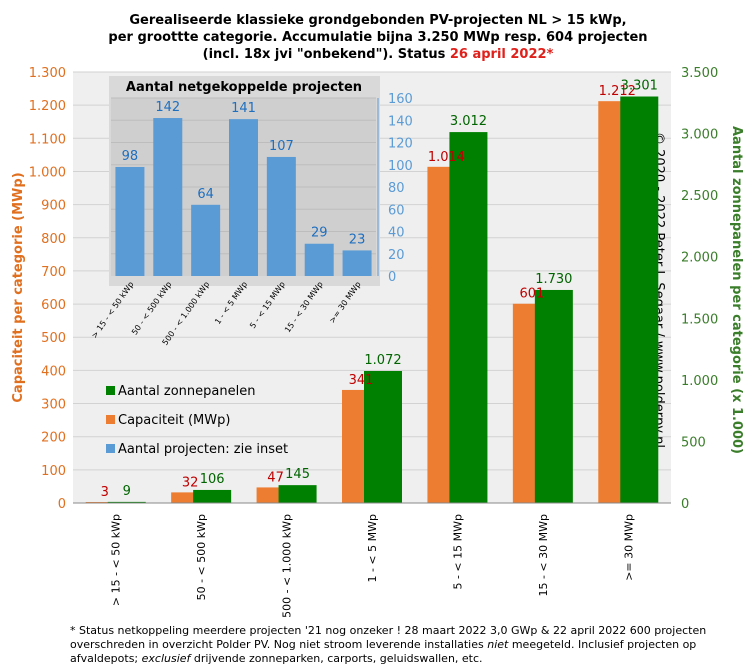 This screenshot has height=671, width=751. Describe the element at coordinates (47, 139) in the screenshot. I see `y-axis-tick-label: 1.100` at that location.